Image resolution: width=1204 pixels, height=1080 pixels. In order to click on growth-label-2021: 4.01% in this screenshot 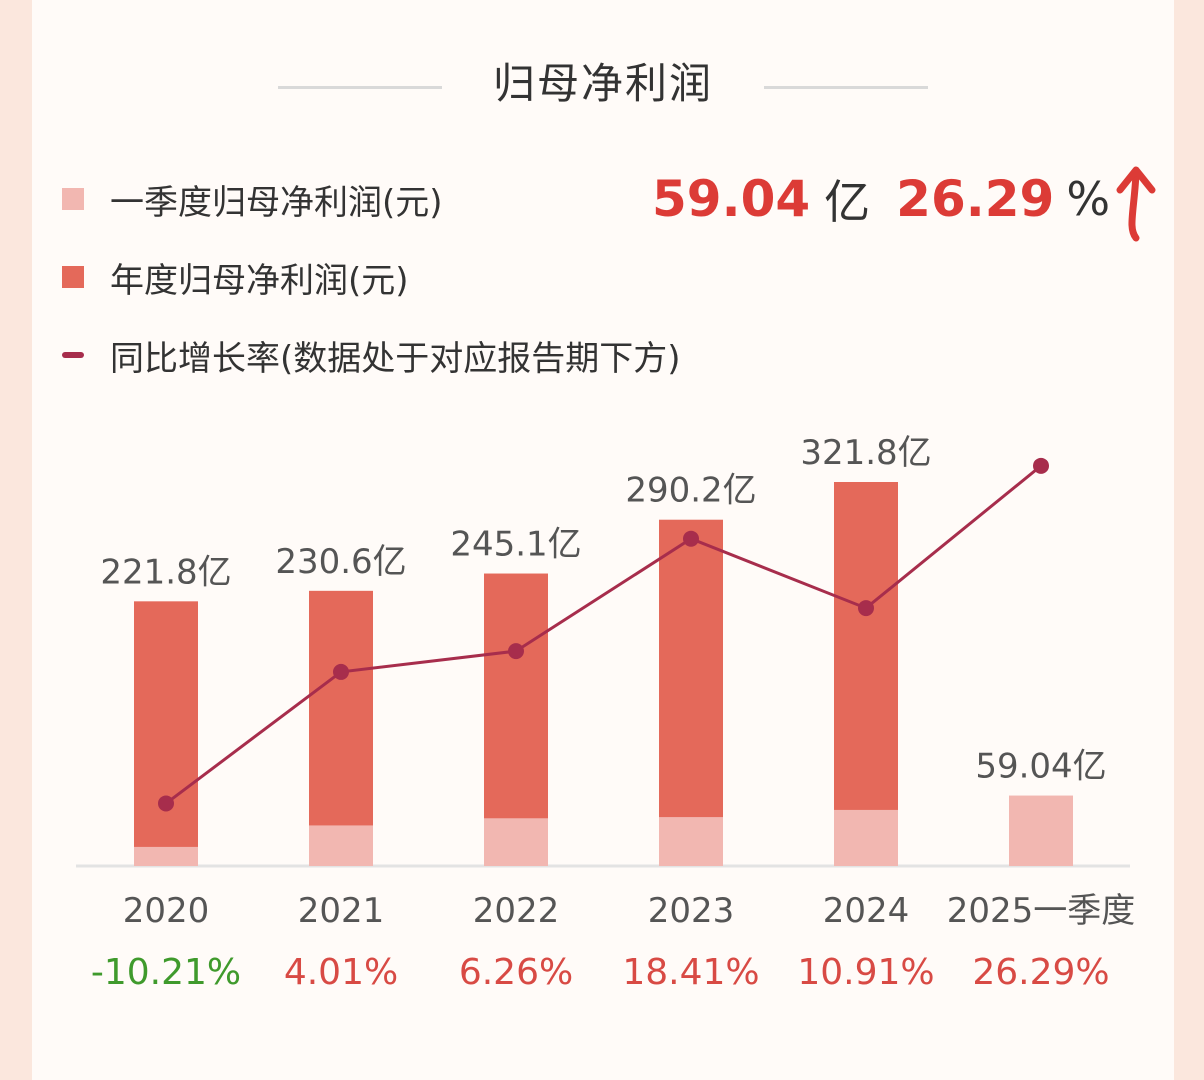, I will do `click(341, 972)`.